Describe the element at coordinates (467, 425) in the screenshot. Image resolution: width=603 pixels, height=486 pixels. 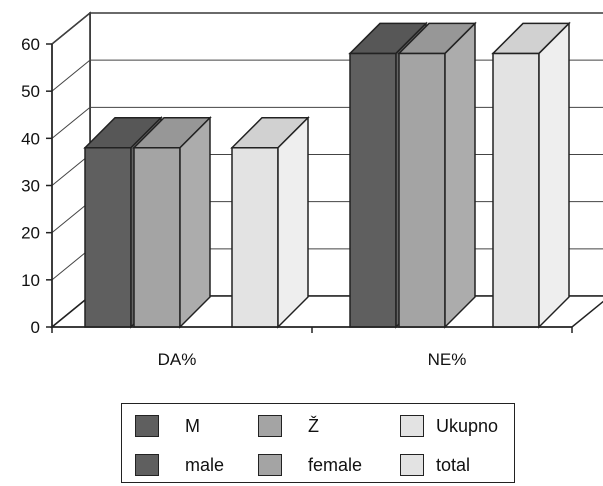
I see `legend-label-ukupno: Ukupno` at that location.